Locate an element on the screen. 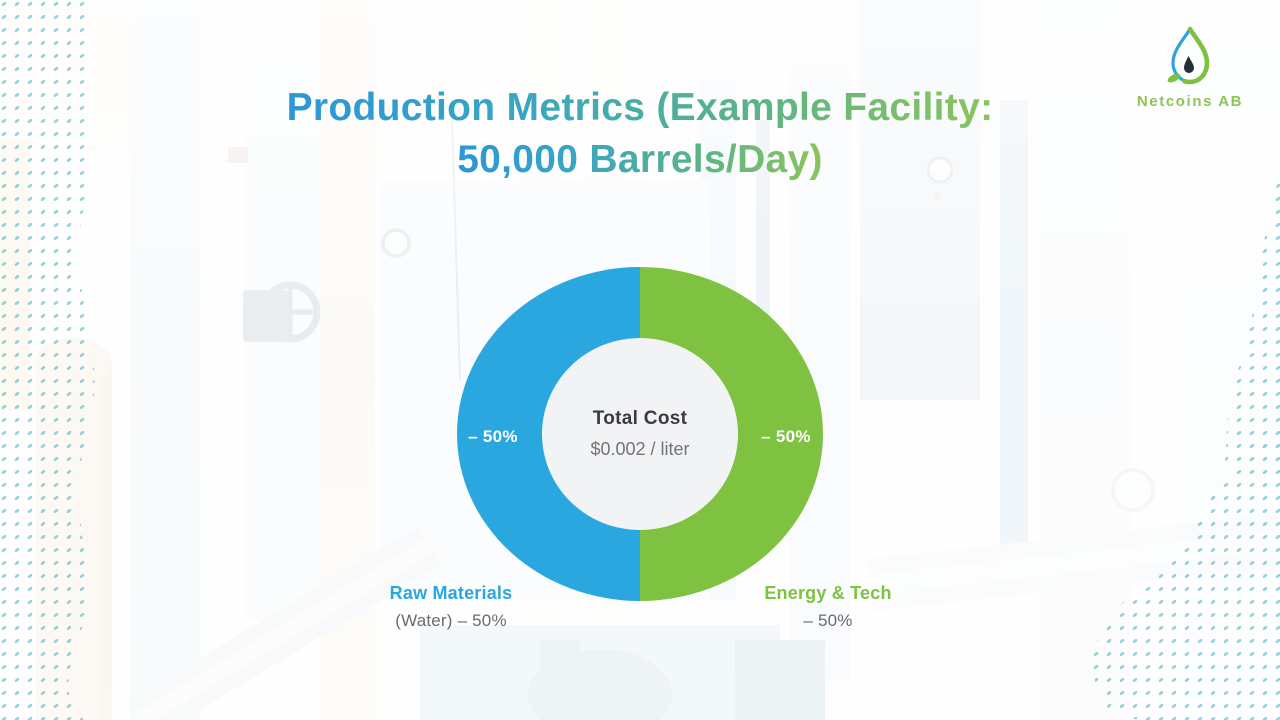  donut-chart: – 50% – 50% Total Cost $0.002 / liter is located at coordinates (640, 434).